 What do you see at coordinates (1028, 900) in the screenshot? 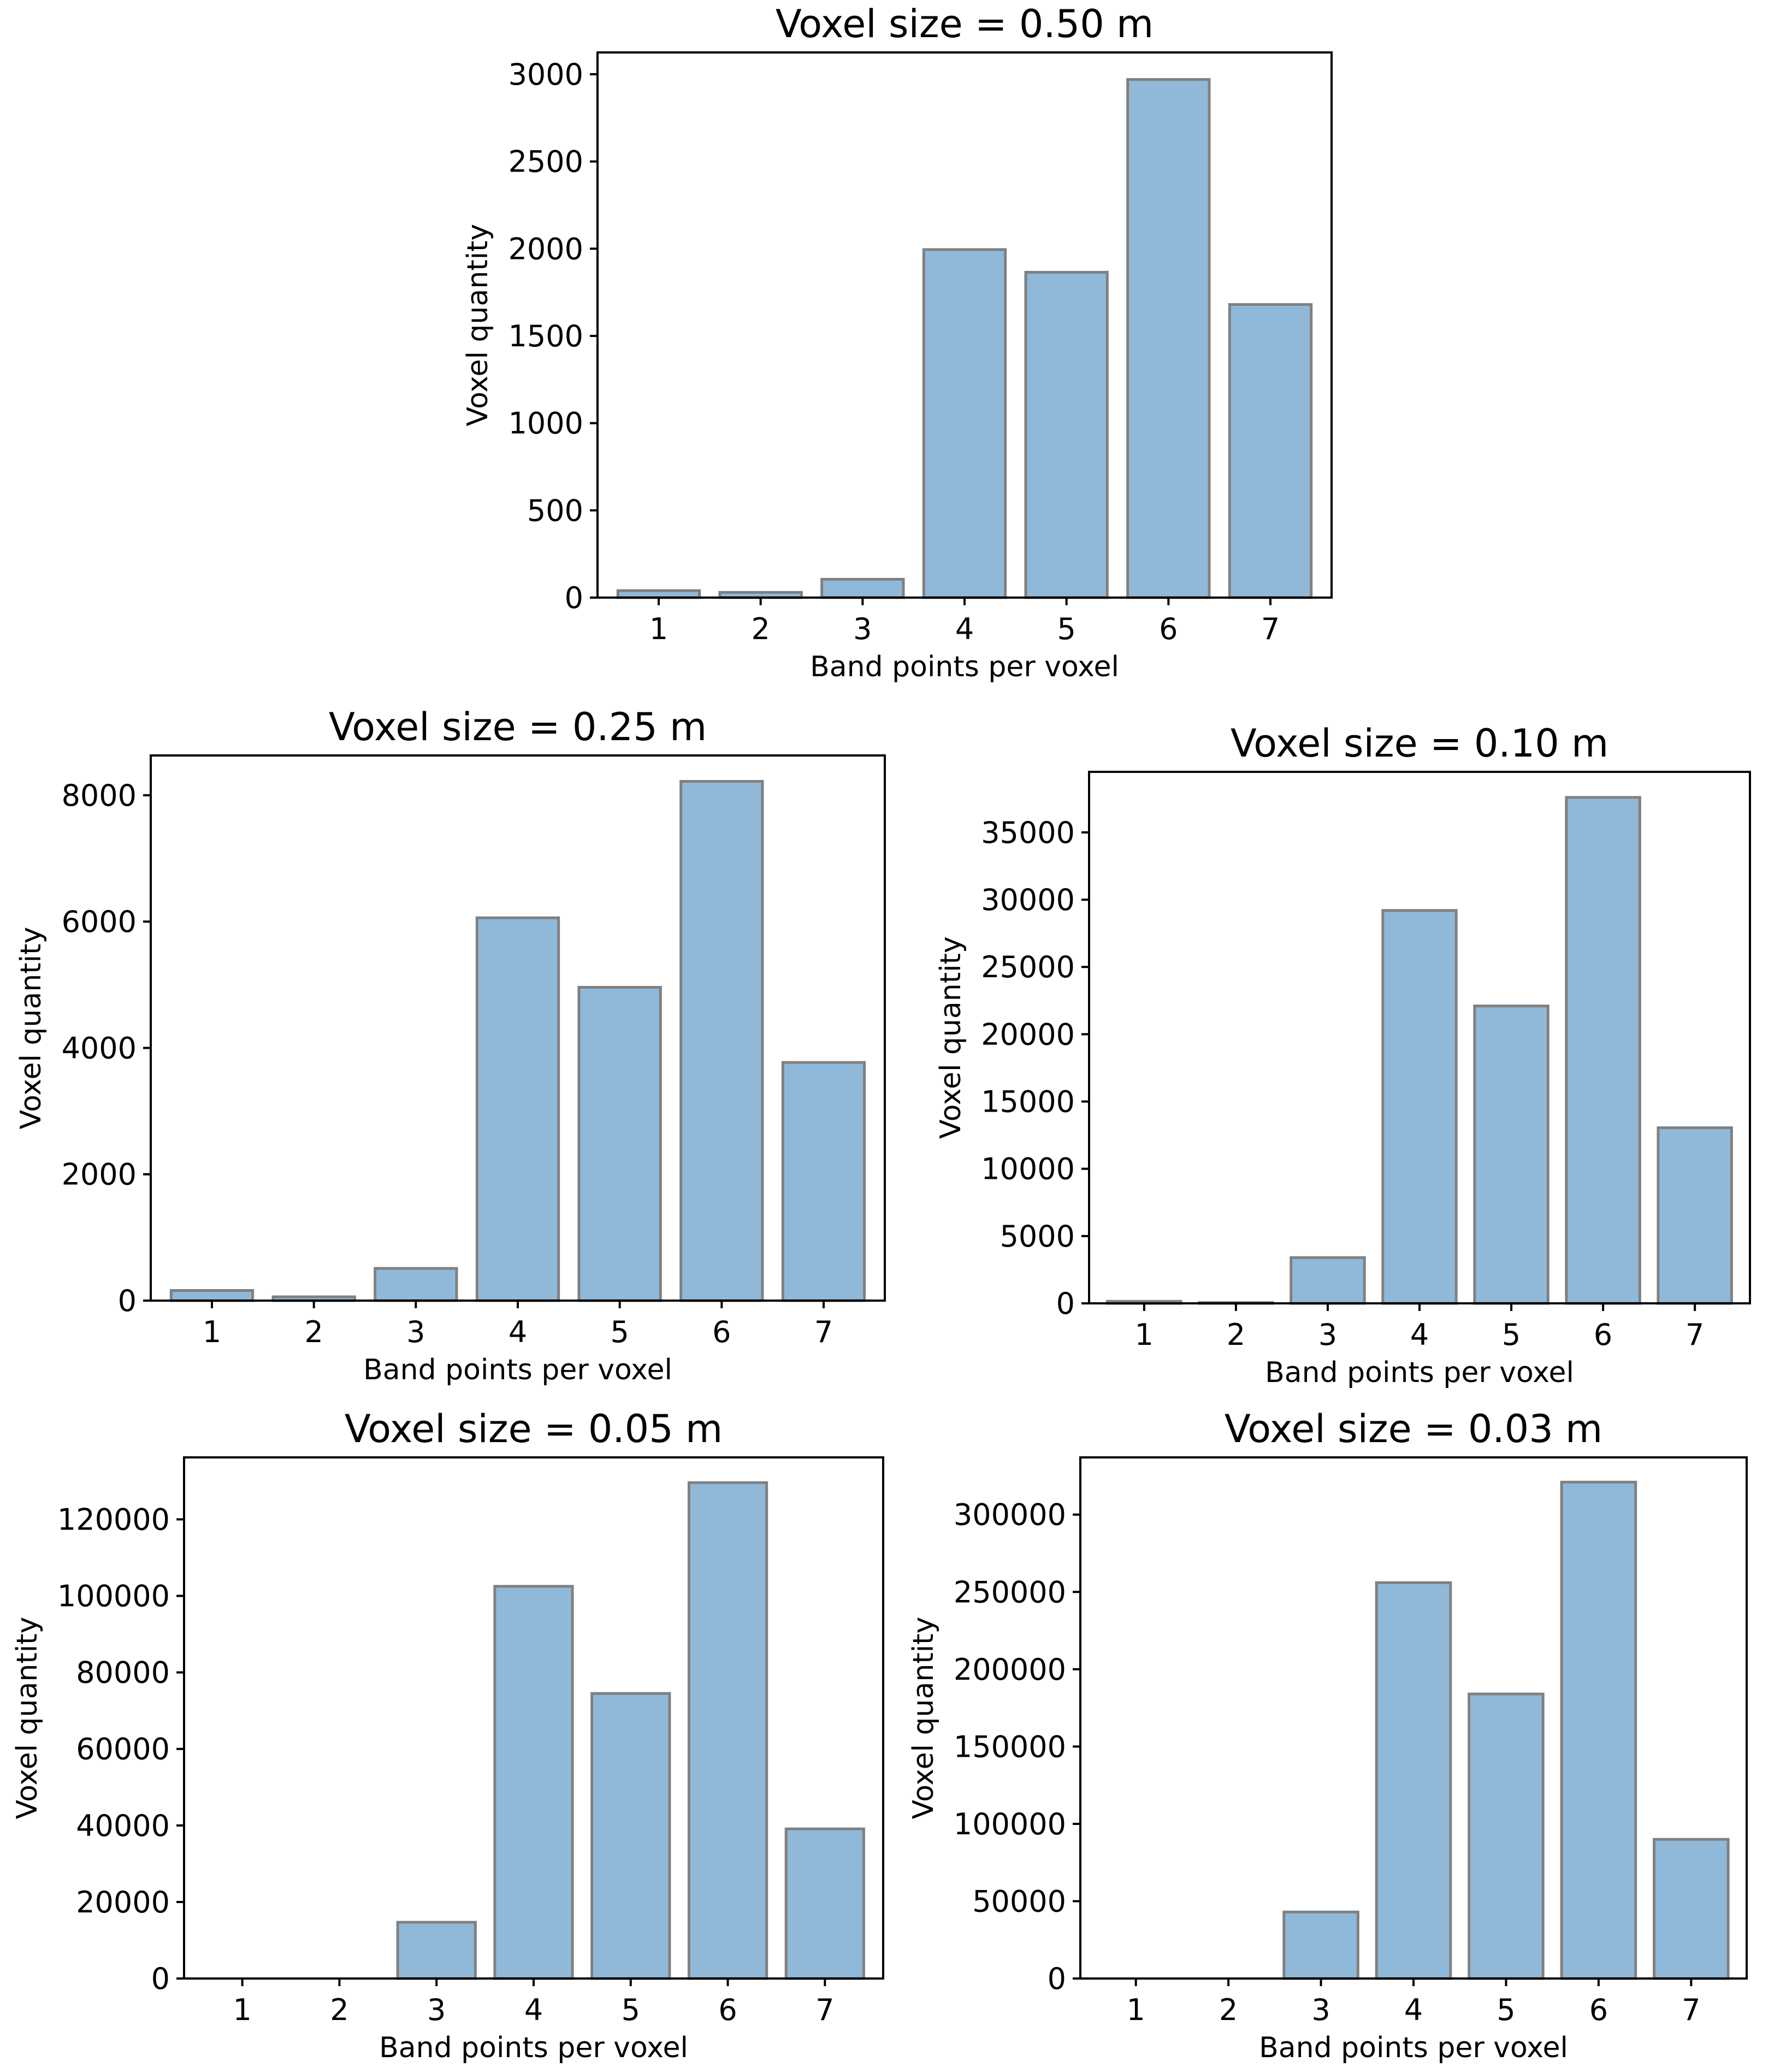
I see `y-tick-label: 30000` at bounding box center [1028, 900].